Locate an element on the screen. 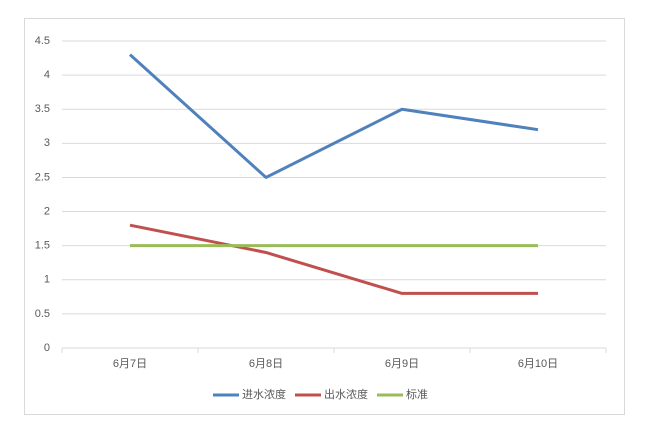 This screenshot has height=442, width=652. y-tick-label: 4 is located at coordinates (47, 75).